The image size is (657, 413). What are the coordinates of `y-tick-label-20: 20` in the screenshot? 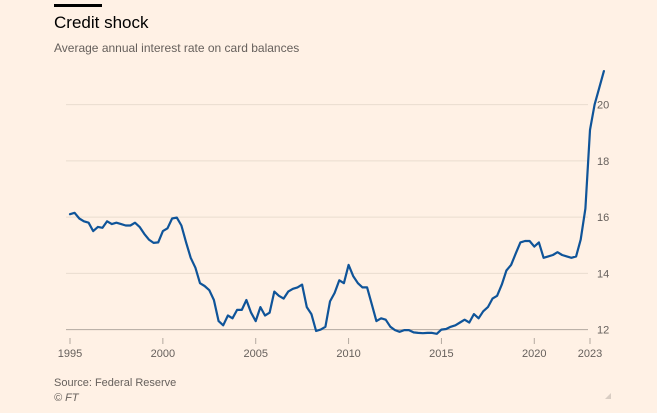 It's located at (603, 106).